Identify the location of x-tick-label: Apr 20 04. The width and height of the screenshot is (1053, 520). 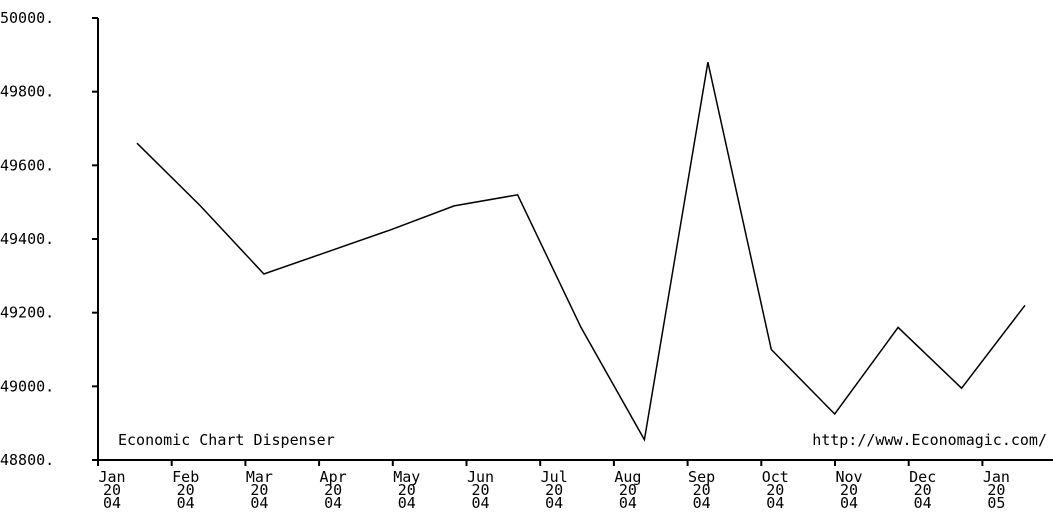
(333, 490).